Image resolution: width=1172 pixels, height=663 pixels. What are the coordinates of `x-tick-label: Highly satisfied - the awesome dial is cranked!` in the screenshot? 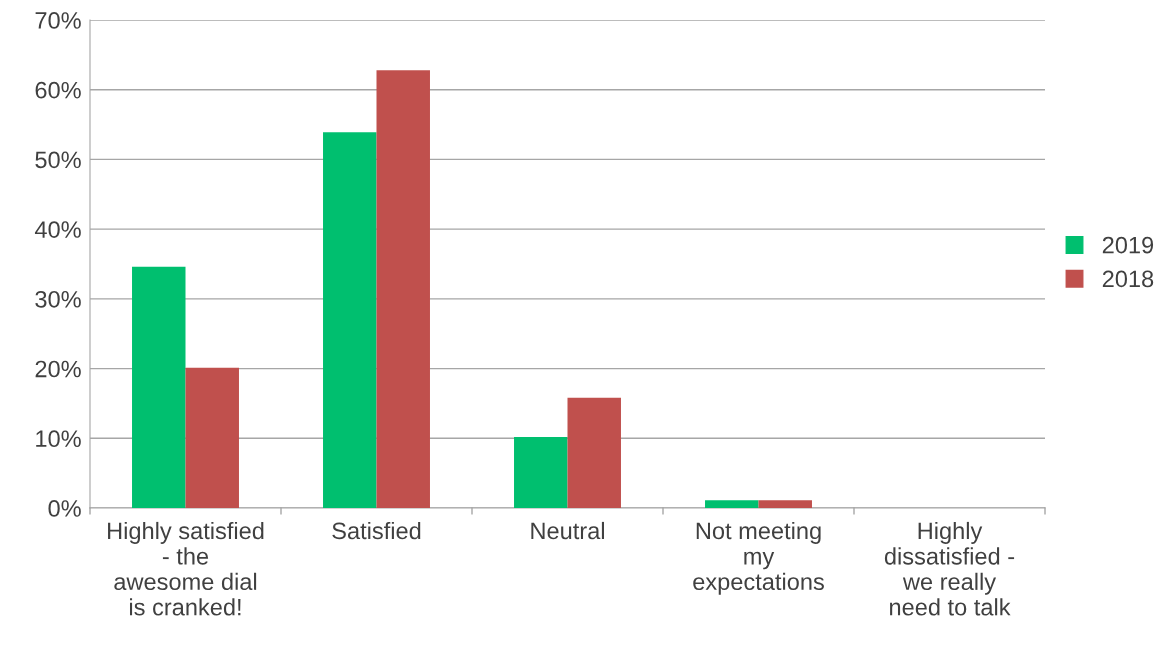 It's located at (186, 568).